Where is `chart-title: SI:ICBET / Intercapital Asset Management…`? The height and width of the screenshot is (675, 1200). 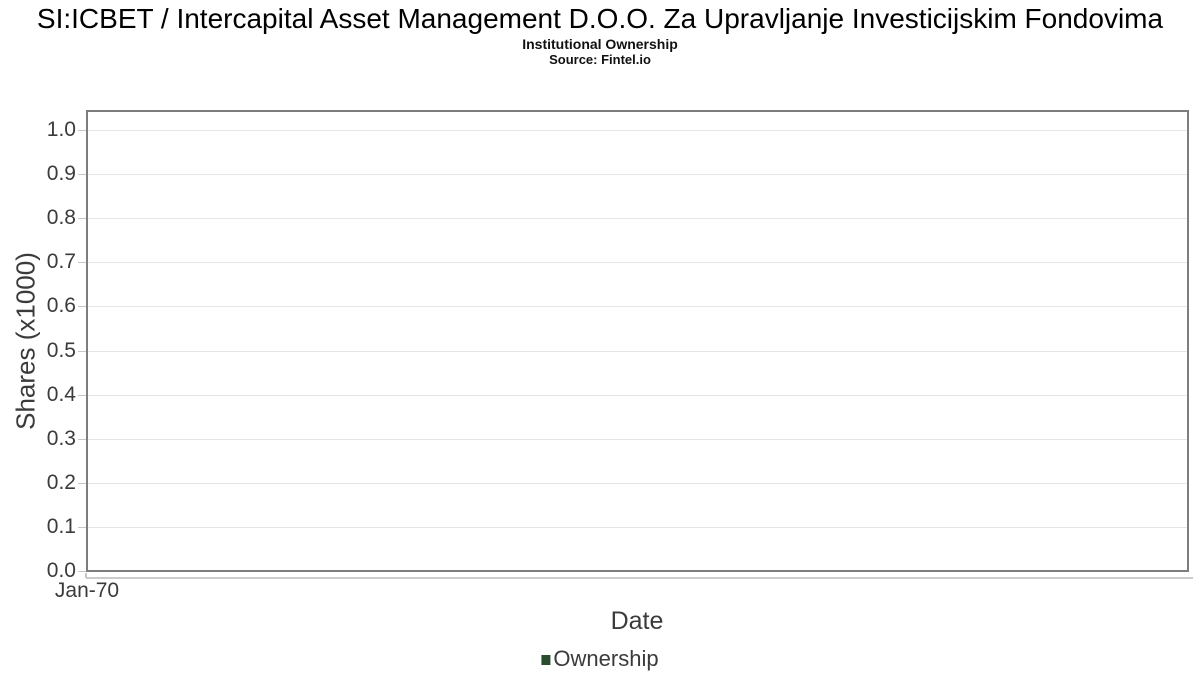 chart-title: SI:ICBET / Intercapital Asset Management… is located at coordinates (600, 18).